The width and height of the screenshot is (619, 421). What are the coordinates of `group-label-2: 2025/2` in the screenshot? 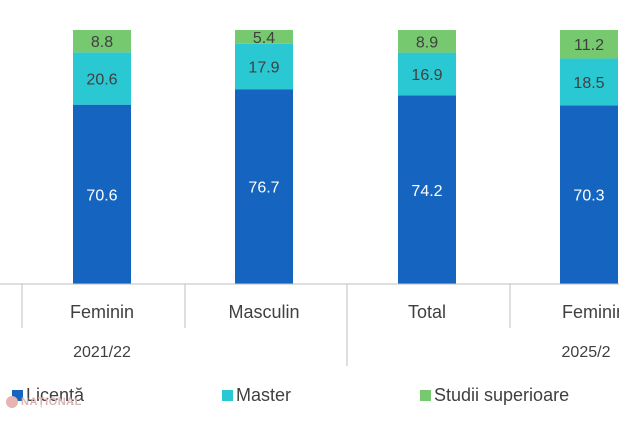 It's located at (586, 352).